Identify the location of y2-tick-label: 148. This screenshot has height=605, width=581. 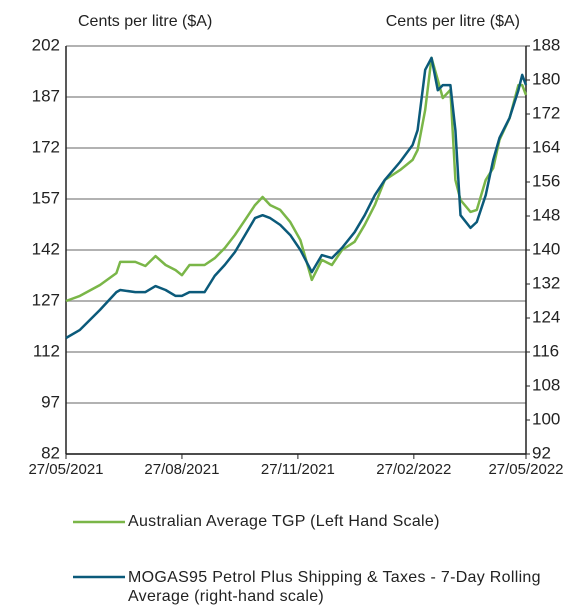
(546, 214).